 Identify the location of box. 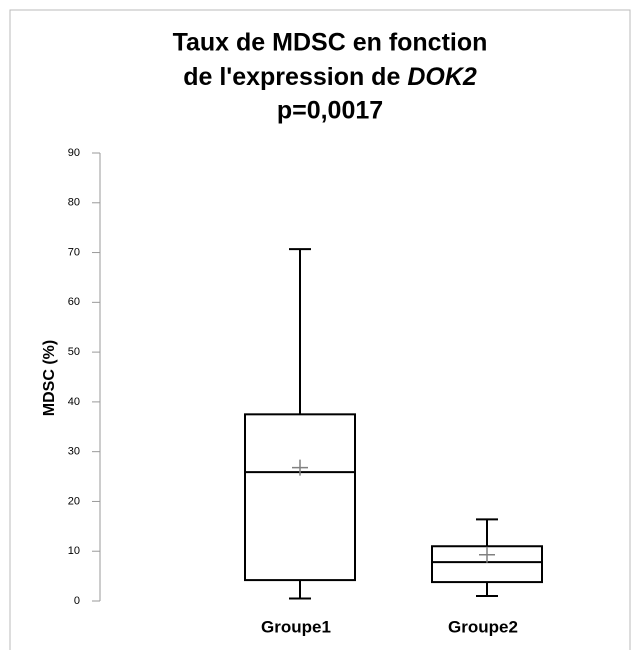
(300, 497).